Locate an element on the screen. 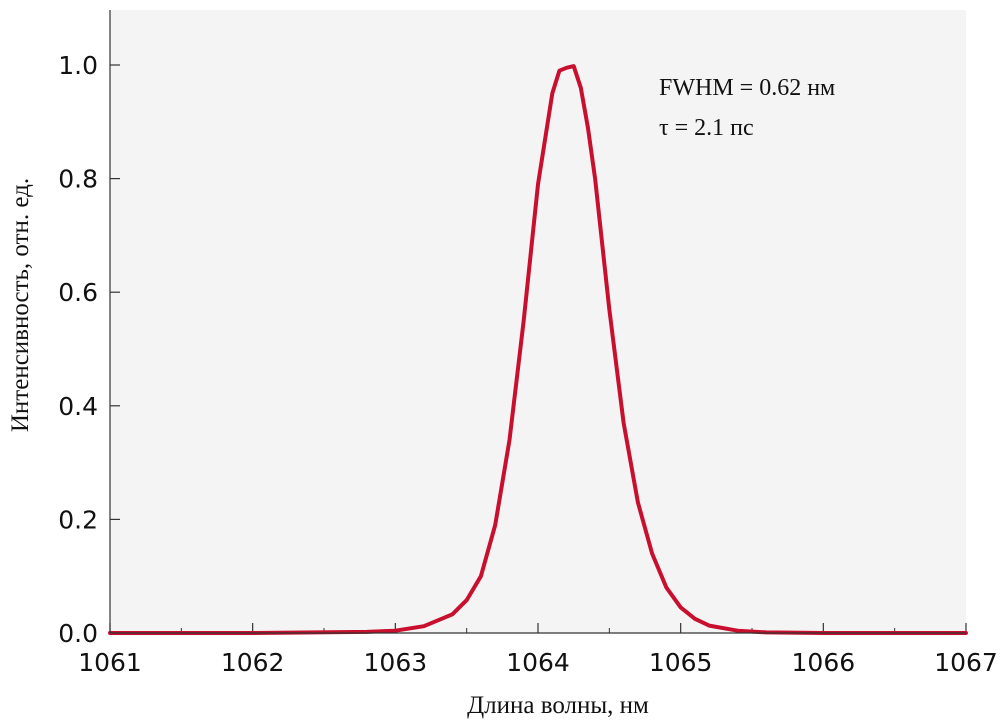 The width and height of the screenshot is (1002, 725). y-tick-label-0.6: 0.6 is located at coordinates (78, 292).